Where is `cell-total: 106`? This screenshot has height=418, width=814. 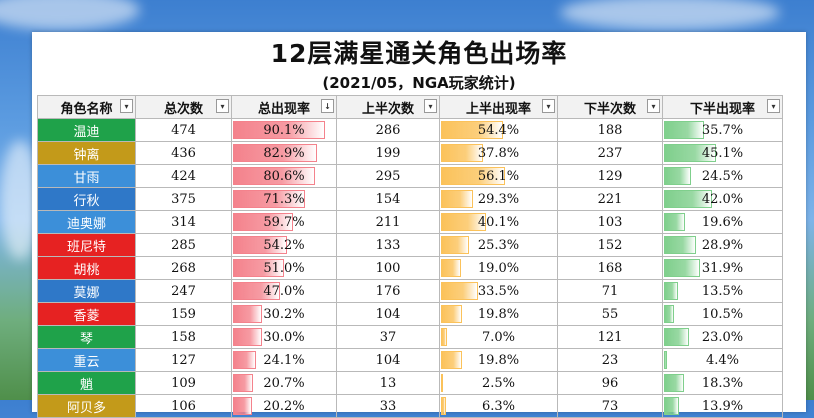
cell-total: 106 is located at coordinates (183, 406).